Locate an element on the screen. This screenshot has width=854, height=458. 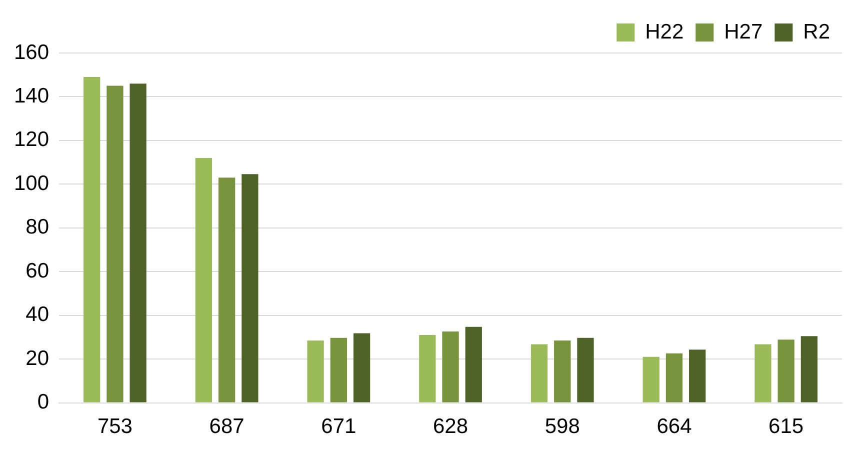
y-tick-label: 160 is located at coordinates (32, 52).